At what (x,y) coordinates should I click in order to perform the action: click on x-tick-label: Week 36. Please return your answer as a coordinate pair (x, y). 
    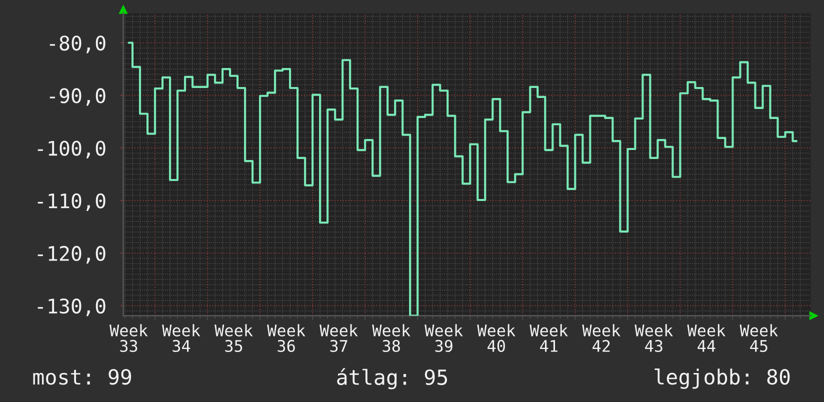
    Looking at the image, I should click on (286, 338).